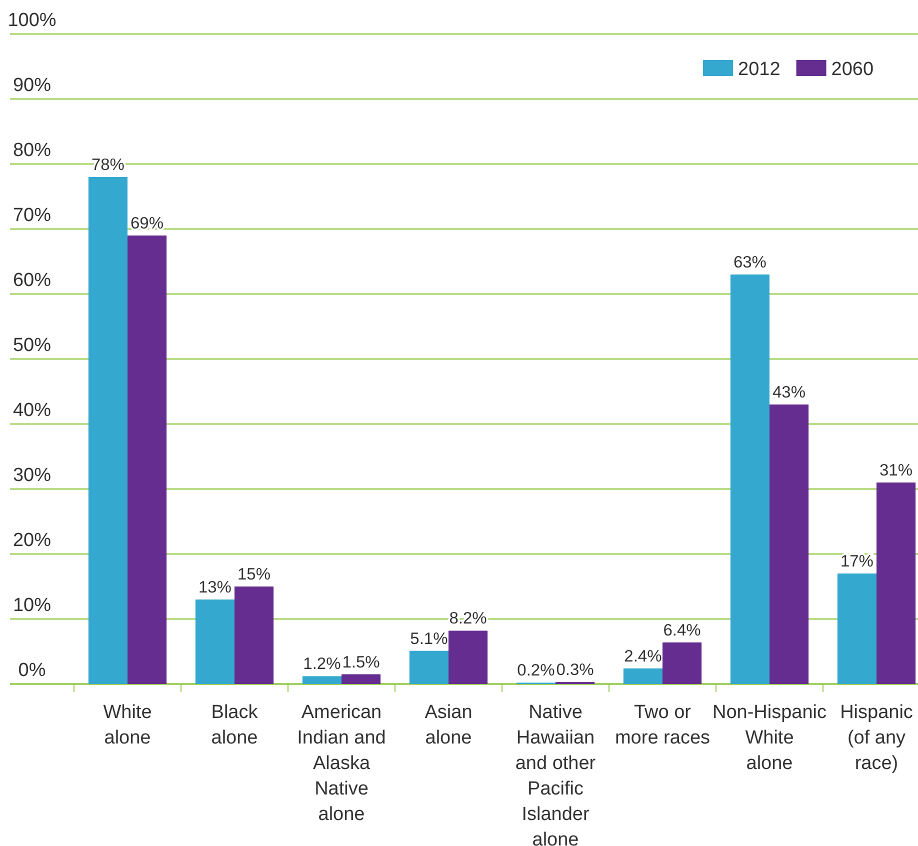  What do you see at coordinates (32, 475) in the screenshot?
I see `y-tick-label: 30%` at bounding box center [32, 475].